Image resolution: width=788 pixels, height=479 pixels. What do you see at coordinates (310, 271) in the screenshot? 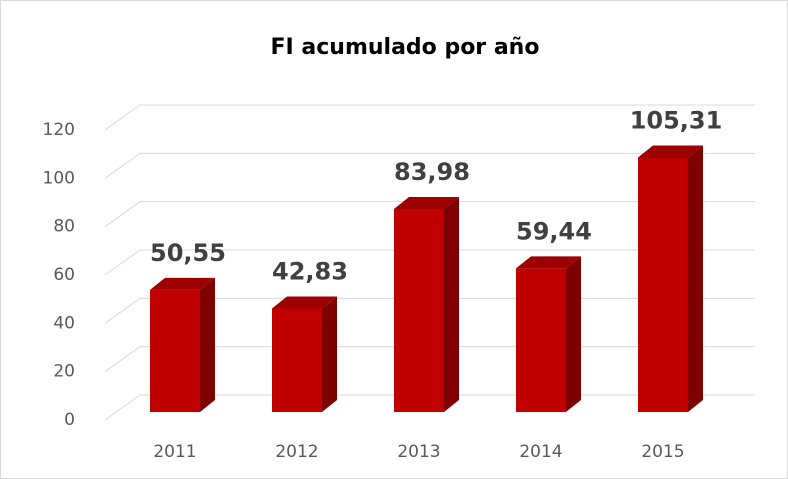
I see `data-label: 42,83` at bounding box center [310, 271].